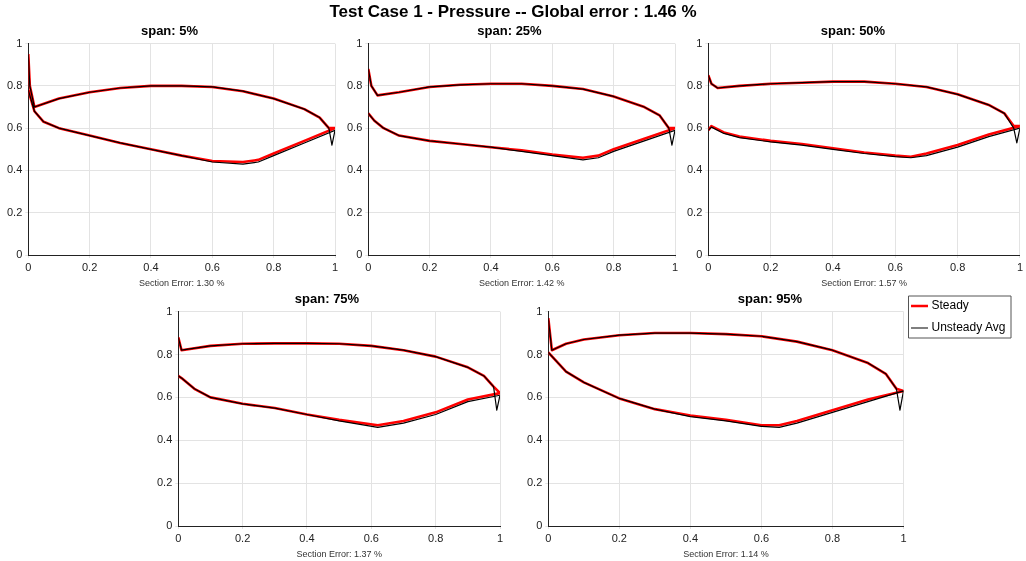 This screenshot has height=561, width=1026. Describe the element at coordinates (968, 327) in the screenshot. I see `legend-label: Unsteady Avg` at that location.